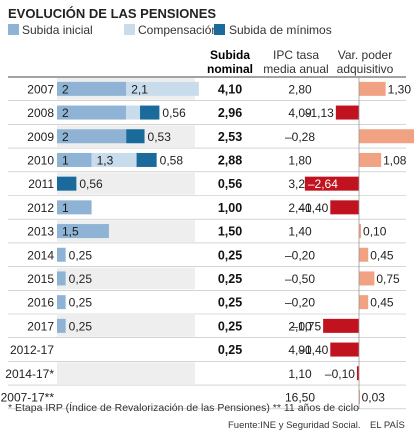 The image size is (414, 433). Describe the element at coordinates (230, 69) in the screenshot. I see `header-nominal-line2: nominal` at that location.